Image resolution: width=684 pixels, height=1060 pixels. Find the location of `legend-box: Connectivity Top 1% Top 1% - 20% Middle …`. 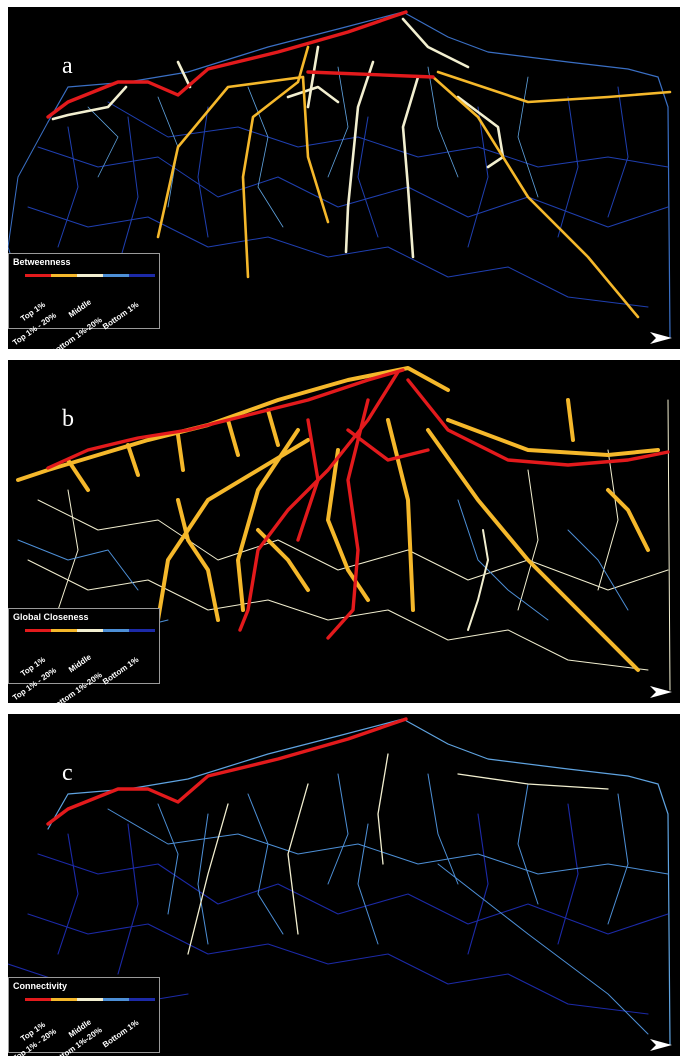

legend-box: Connectivity Top 1% Top 1% - 20% Middle … is located at coordinates (84, 1016).